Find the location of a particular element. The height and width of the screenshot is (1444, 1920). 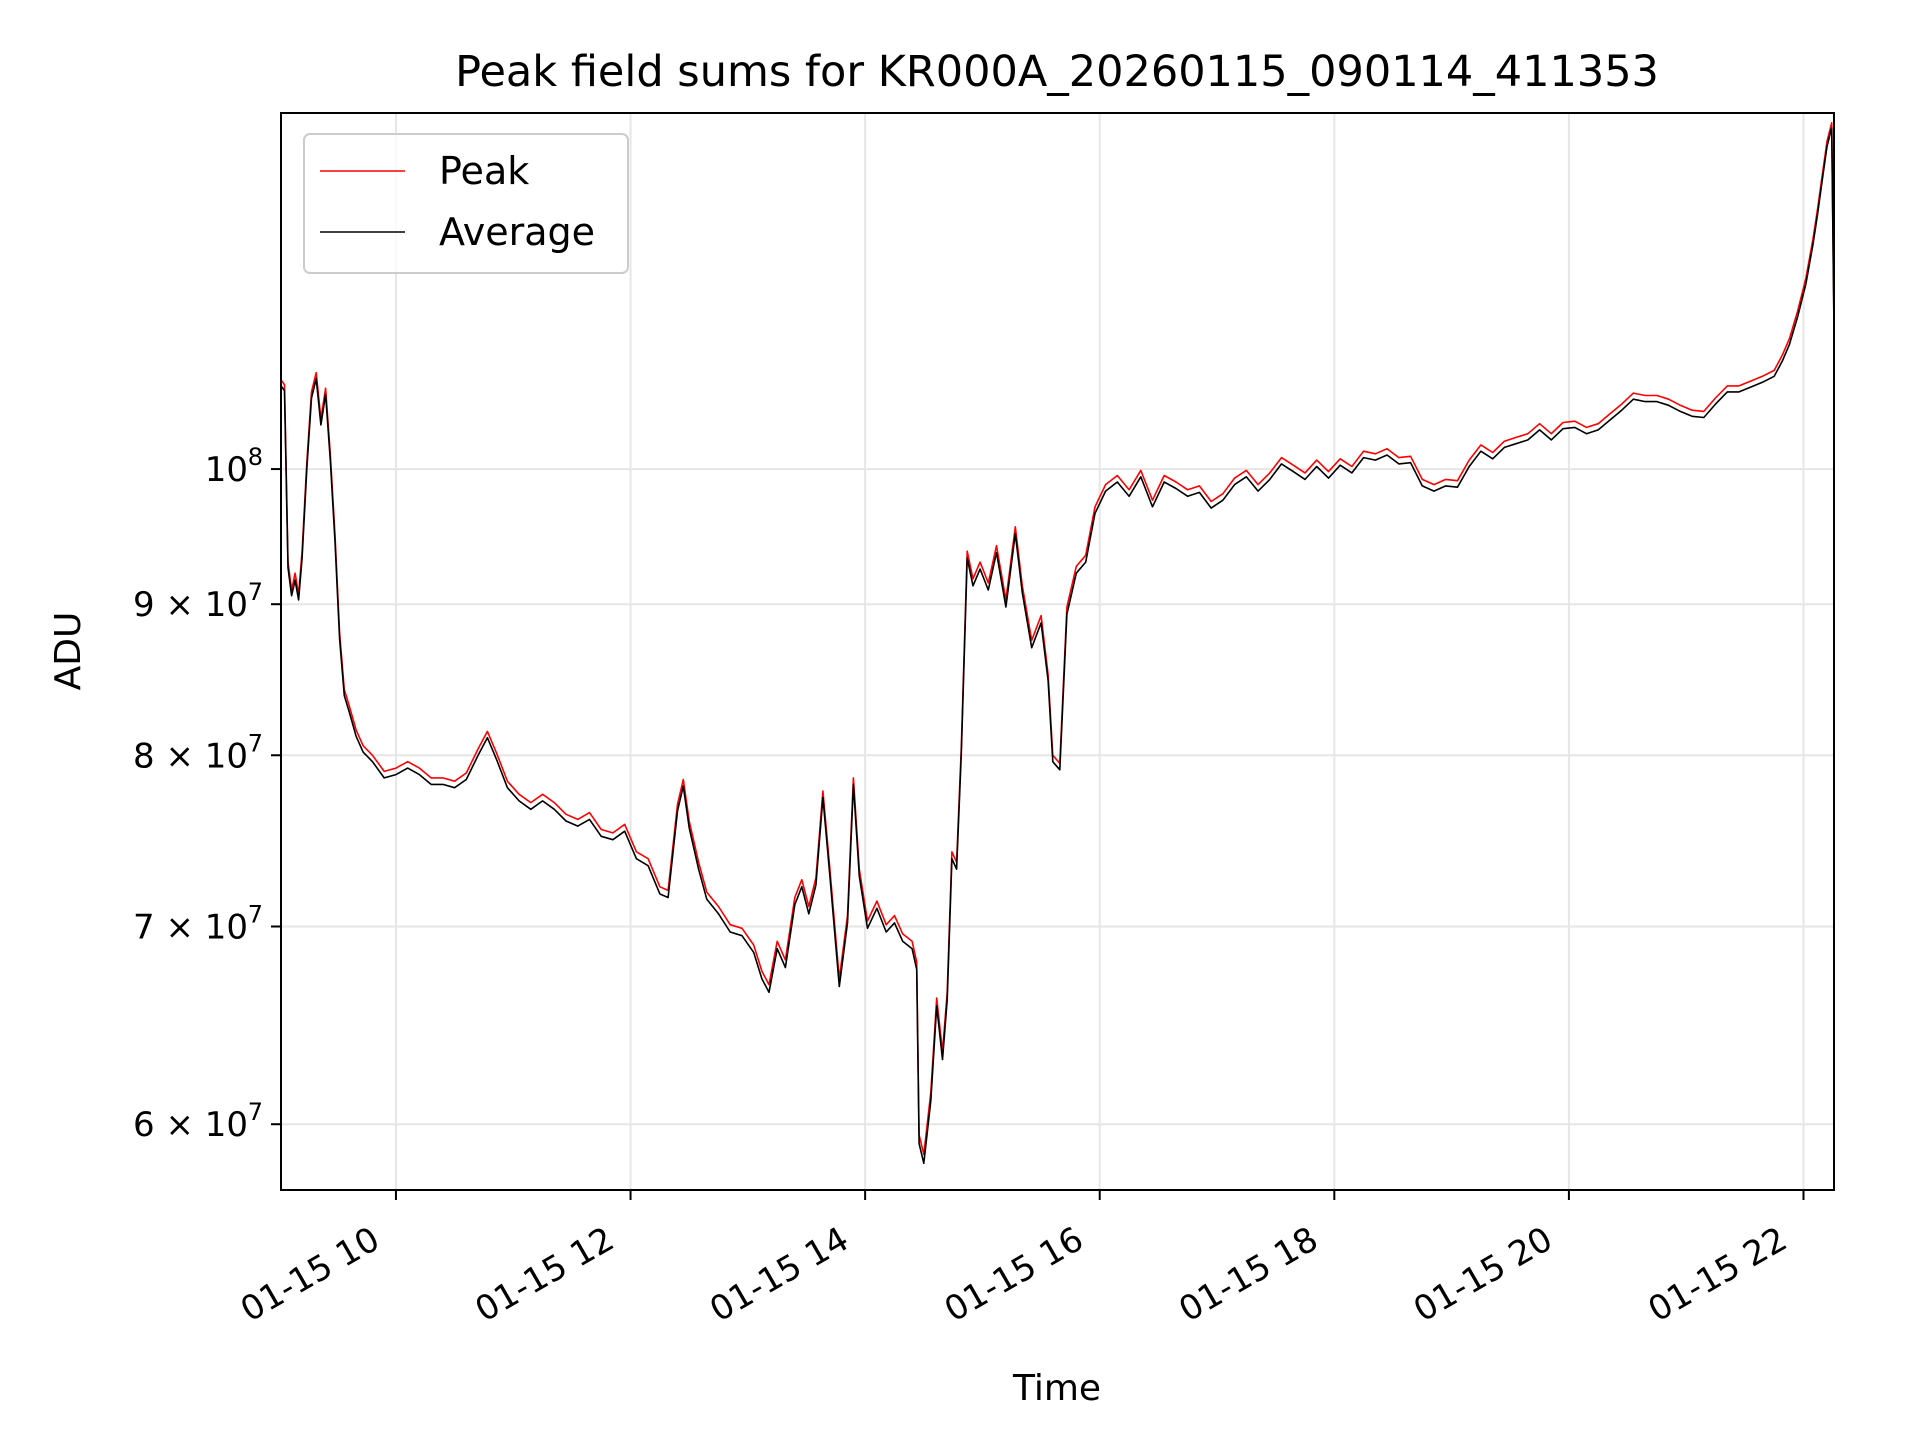

y-axis-label: ADU is located at coordinates (68, 651).